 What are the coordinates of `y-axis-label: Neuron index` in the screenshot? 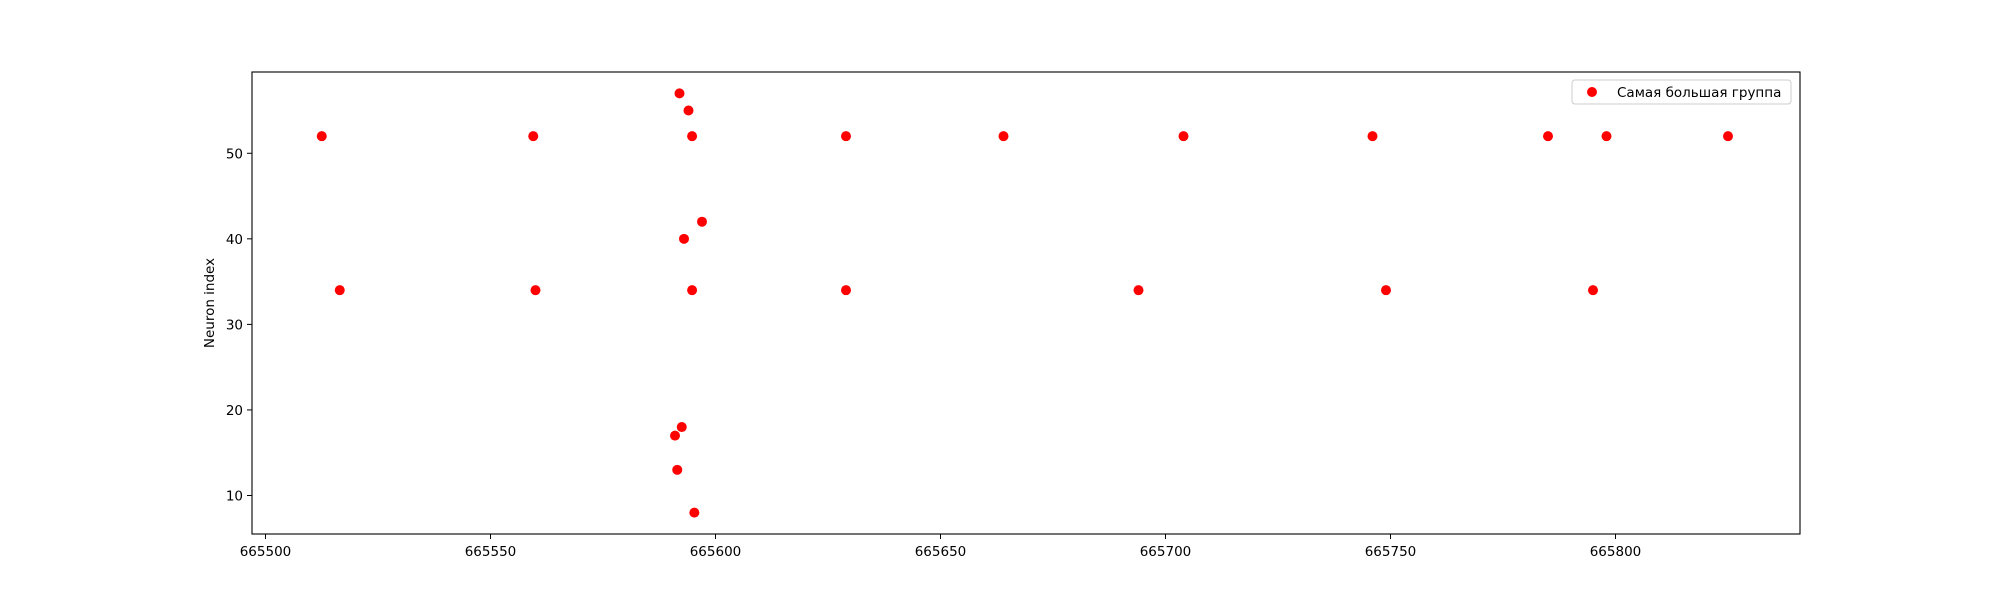 It's located at (210, 303).